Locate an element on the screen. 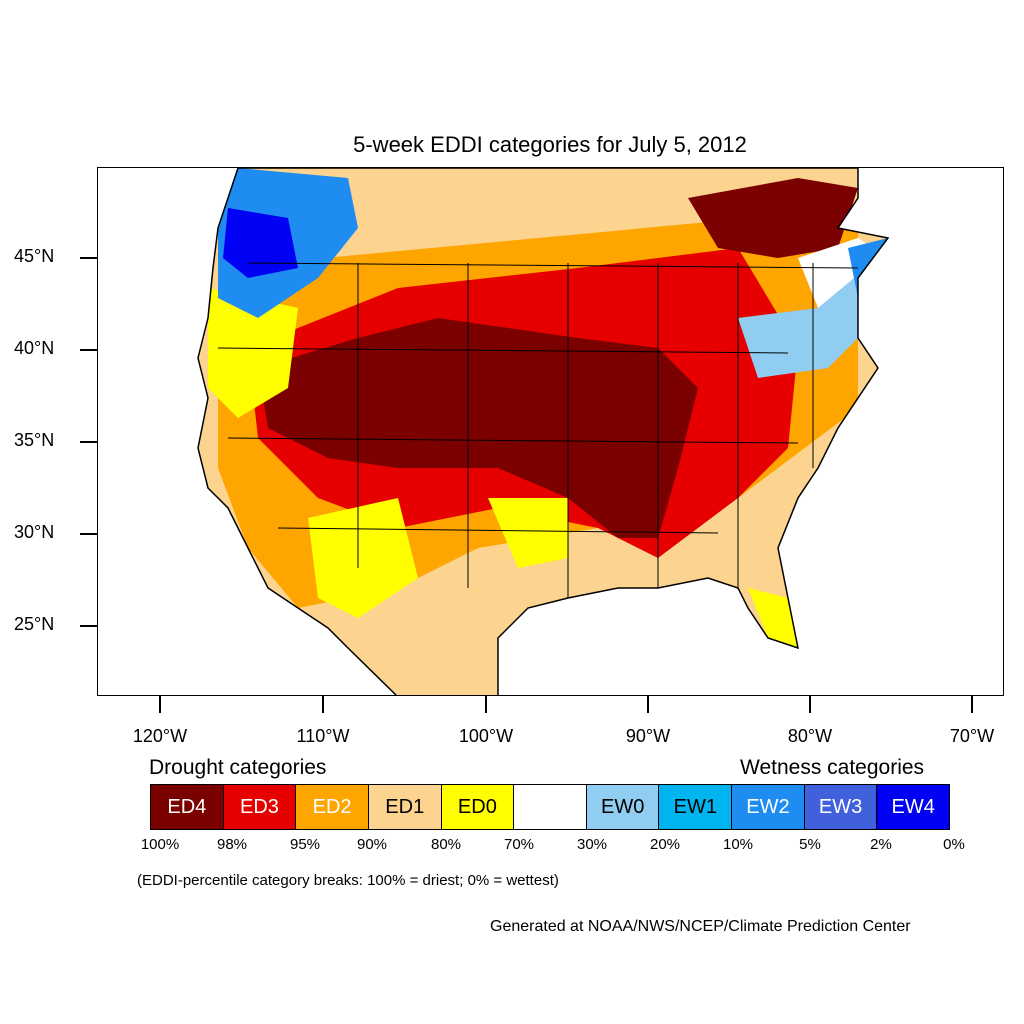 This screenshot has height=1024, width=1024. ed0-west is located at coordinates (253, 353).